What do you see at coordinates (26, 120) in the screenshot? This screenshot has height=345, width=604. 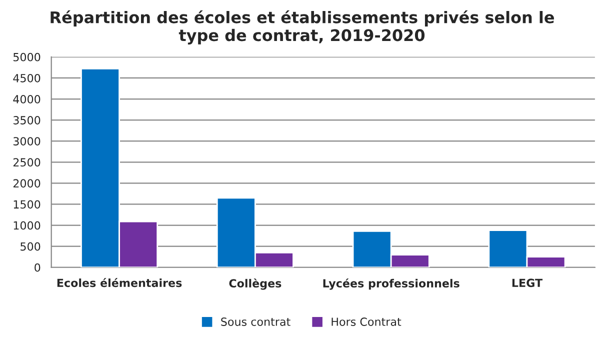 I see `y-tick-label: 3500` at bounding box center [26, 120].